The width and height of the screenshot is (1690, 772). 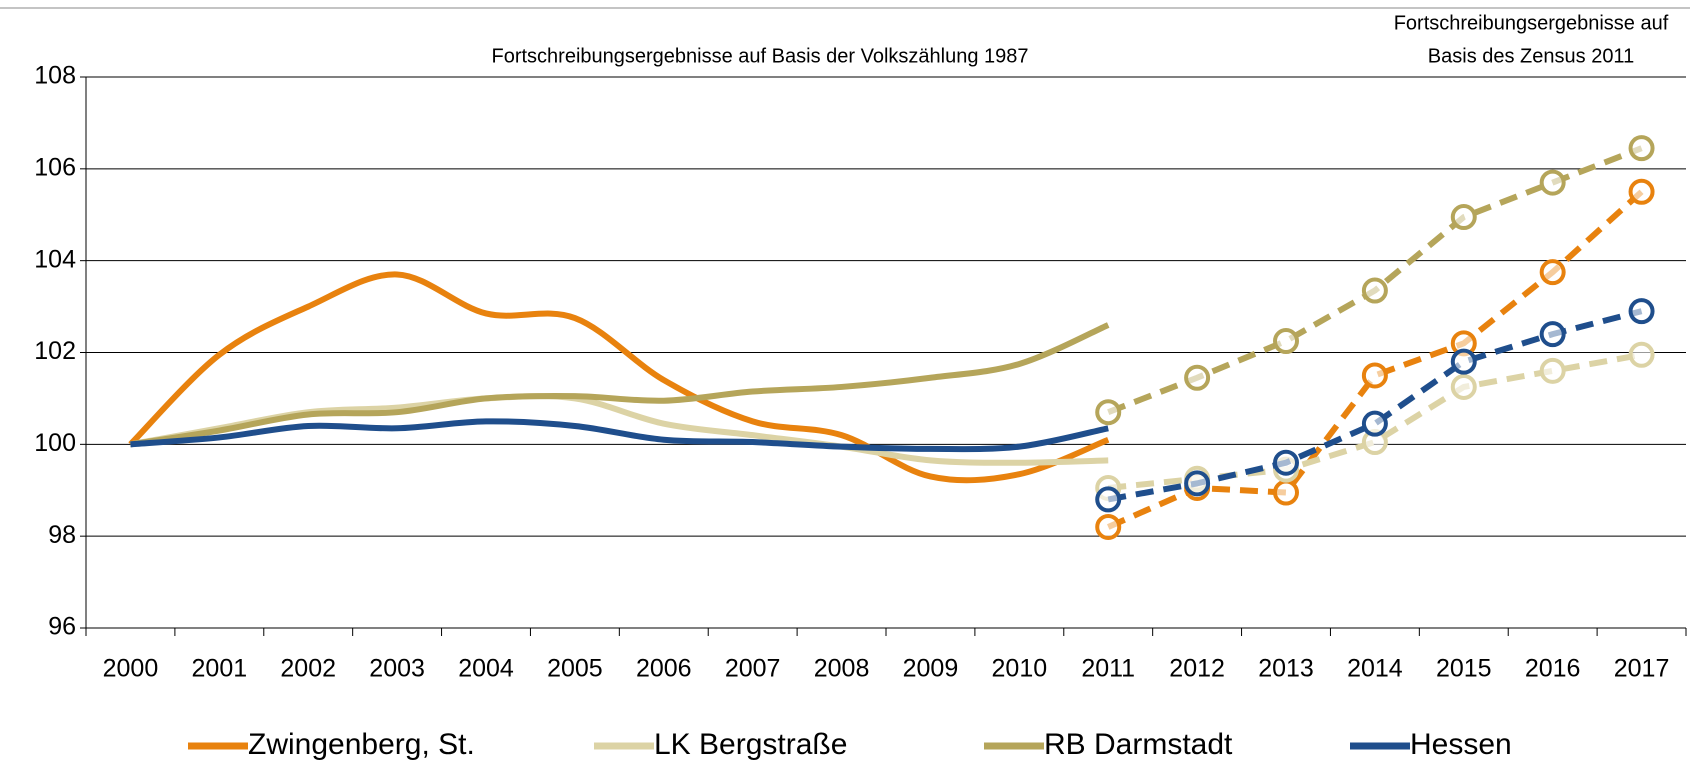 I want to click on y-tick-label: 106, so click(x=55, y=167).